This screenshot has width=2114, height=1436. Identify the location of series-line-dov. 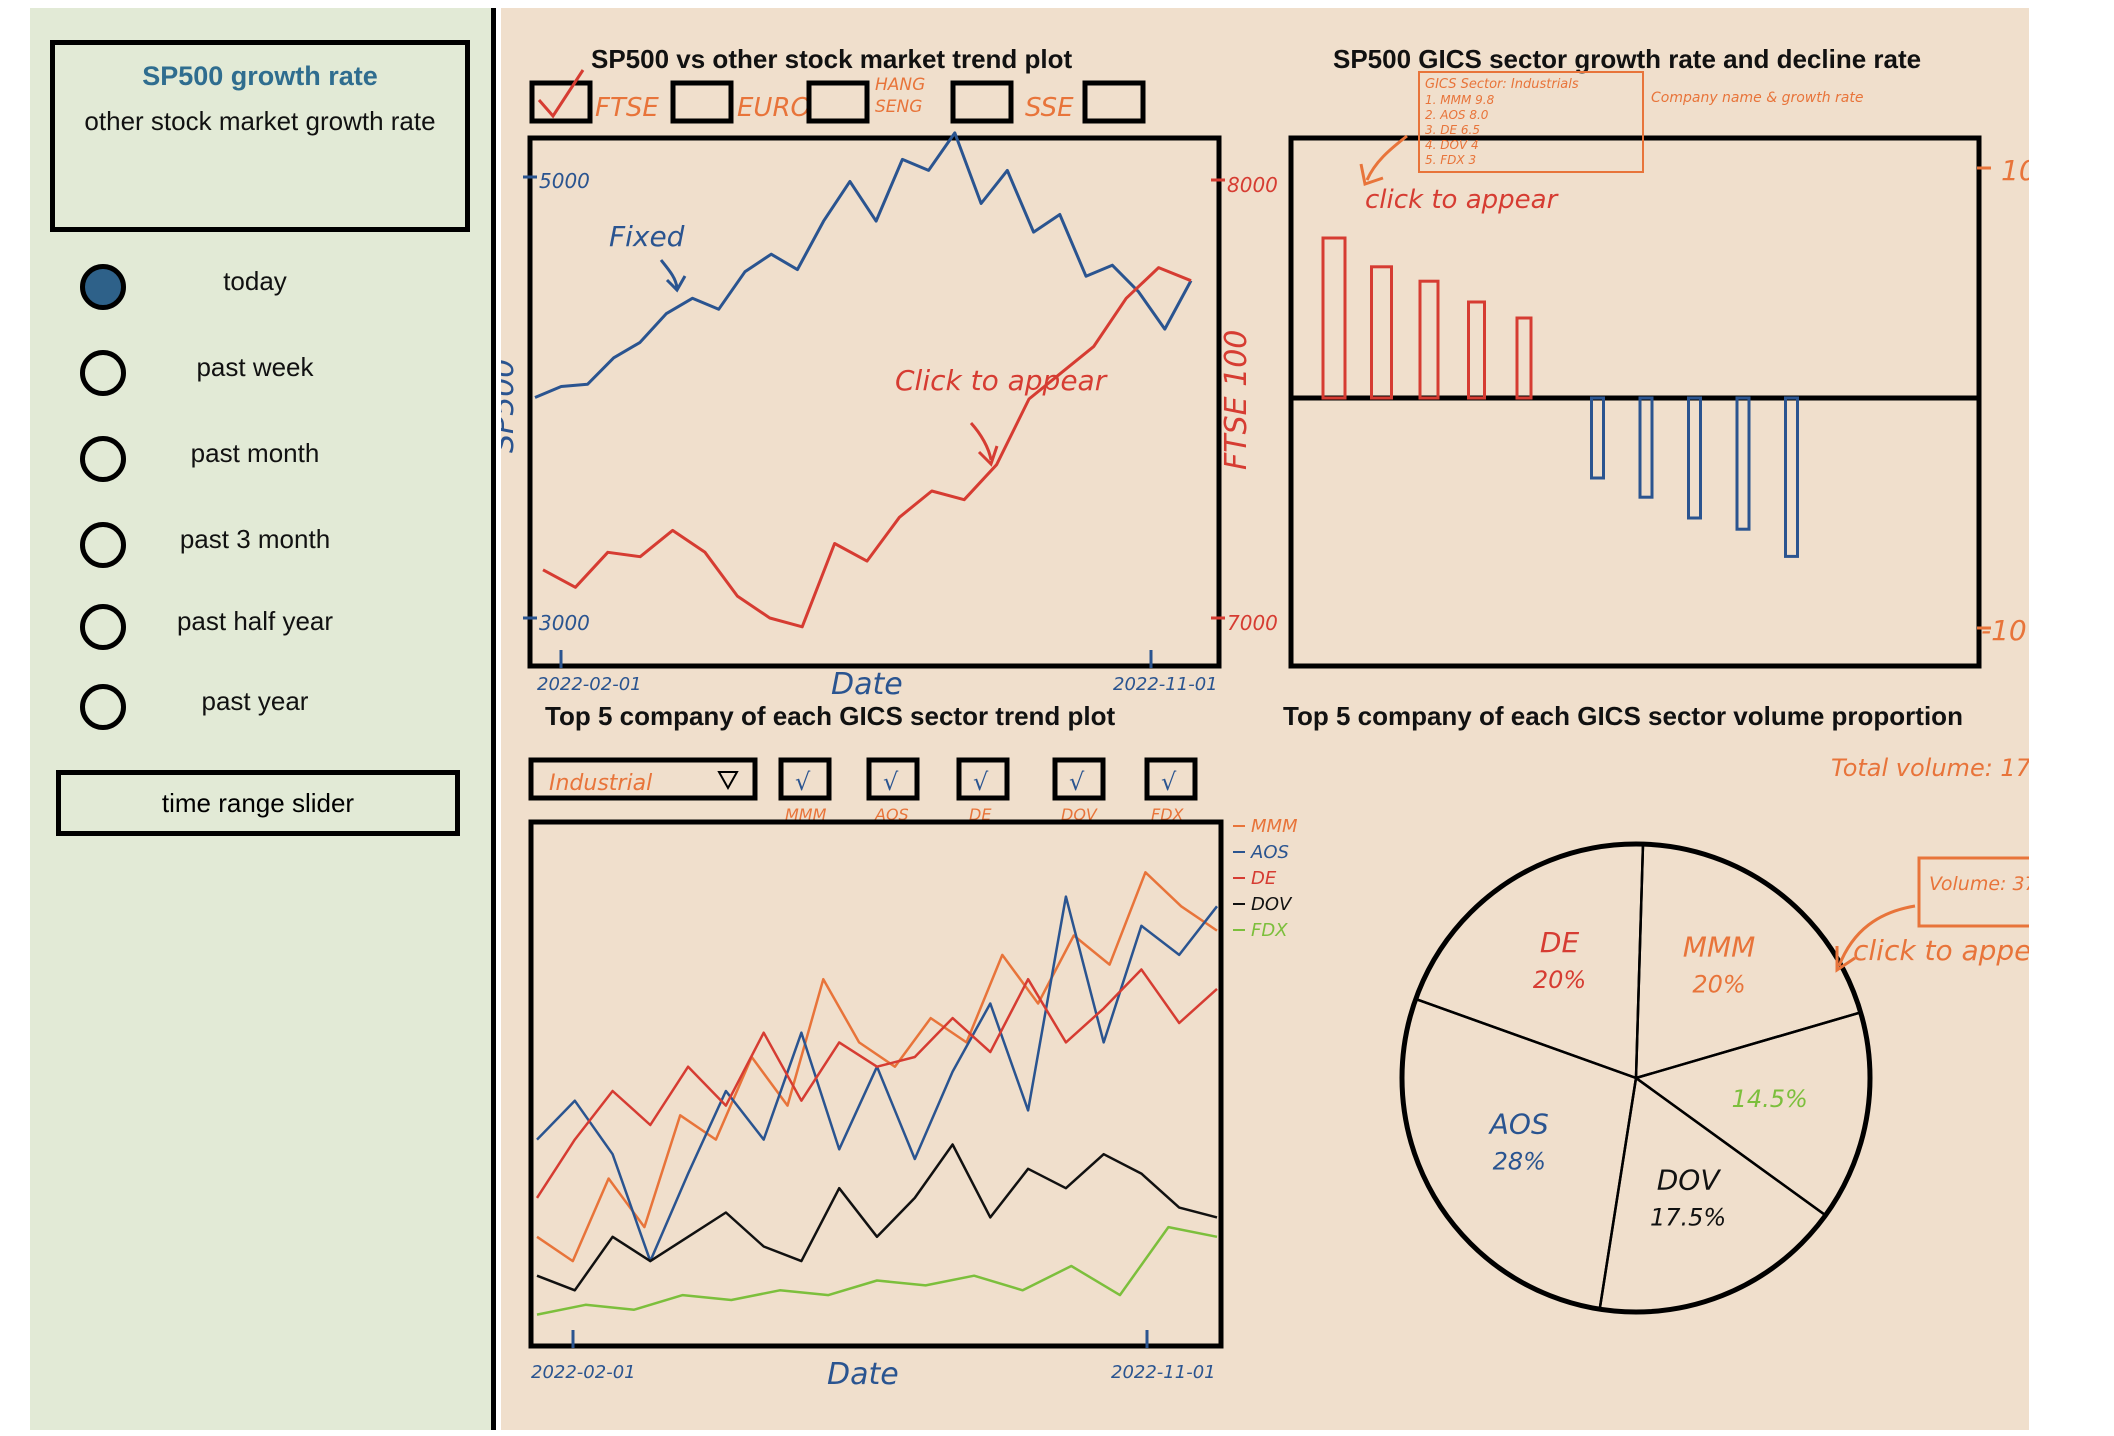
(877, 1217).